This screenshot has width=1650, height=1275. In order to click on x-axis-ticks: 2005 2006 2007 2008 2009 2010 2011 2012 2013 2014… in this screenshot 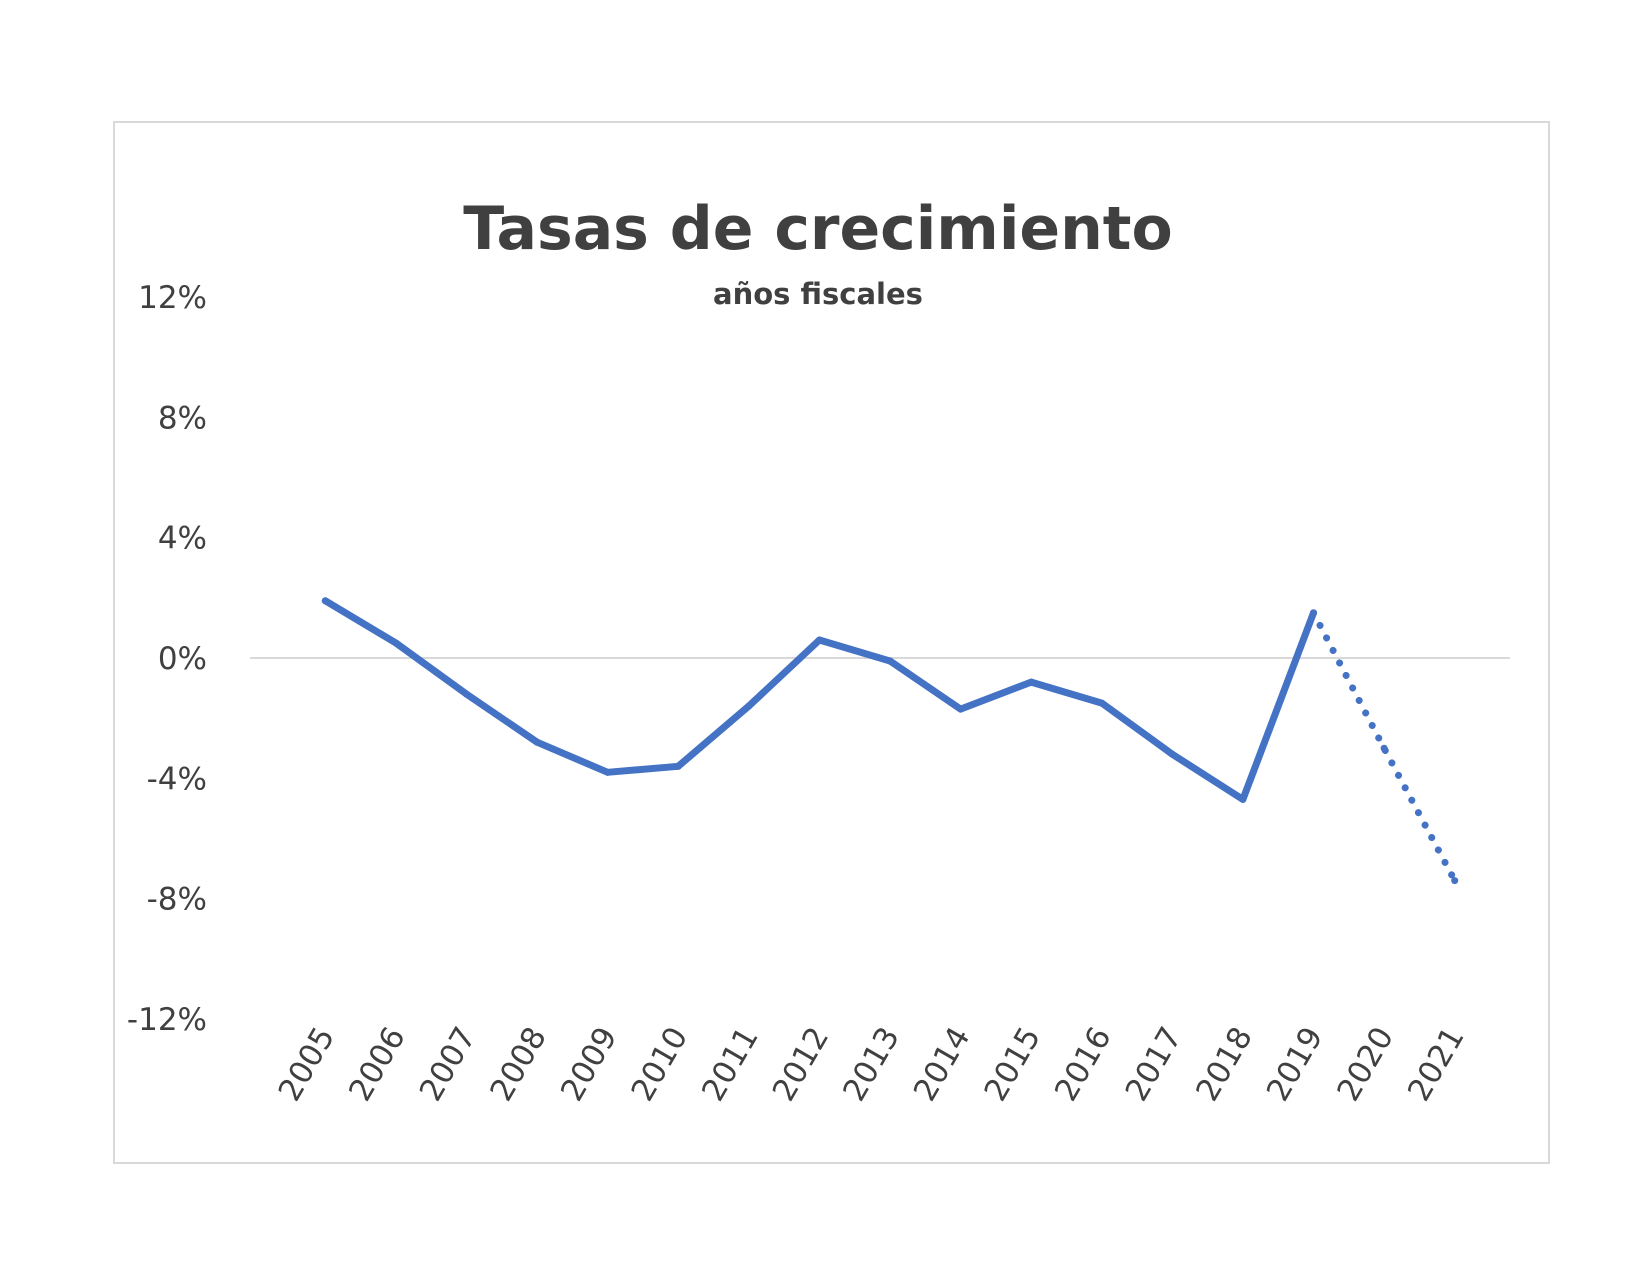, I will do `click(872, 1064)`.